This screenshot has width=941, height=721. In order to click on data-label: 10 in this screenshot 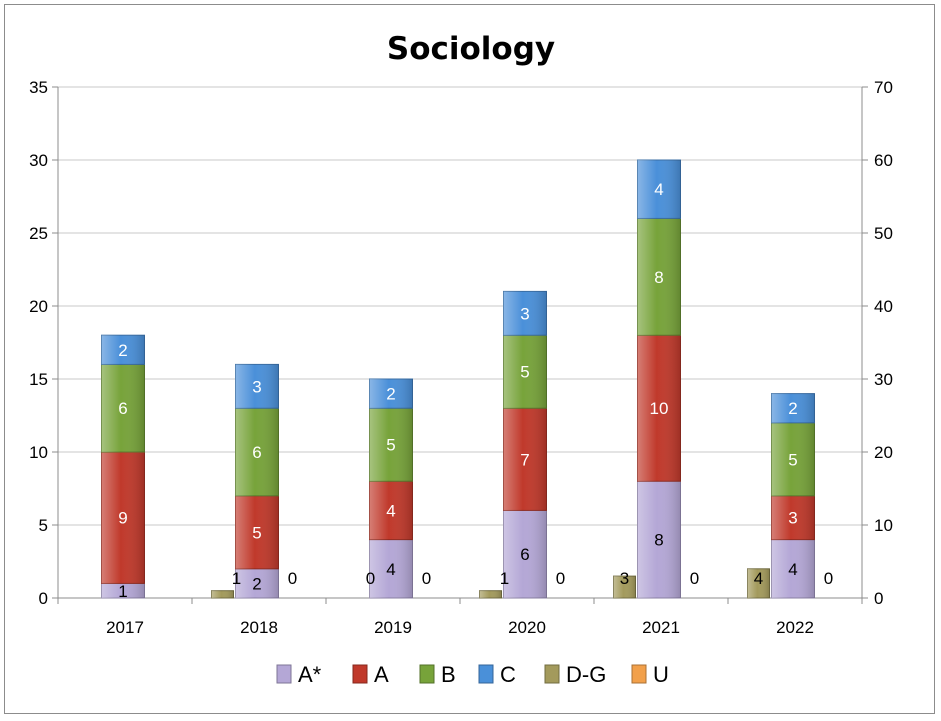, I will do `click(659, 408)`.